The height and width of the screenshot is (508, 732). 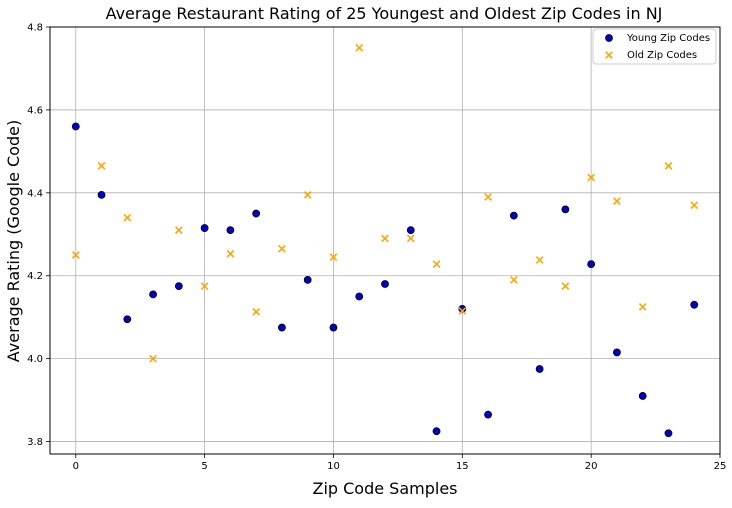 What do you see at coordinates (384, 488) in the screenshot?
I see `x-axis-label: Zip Code Samples` at bounding box center [384, 488].